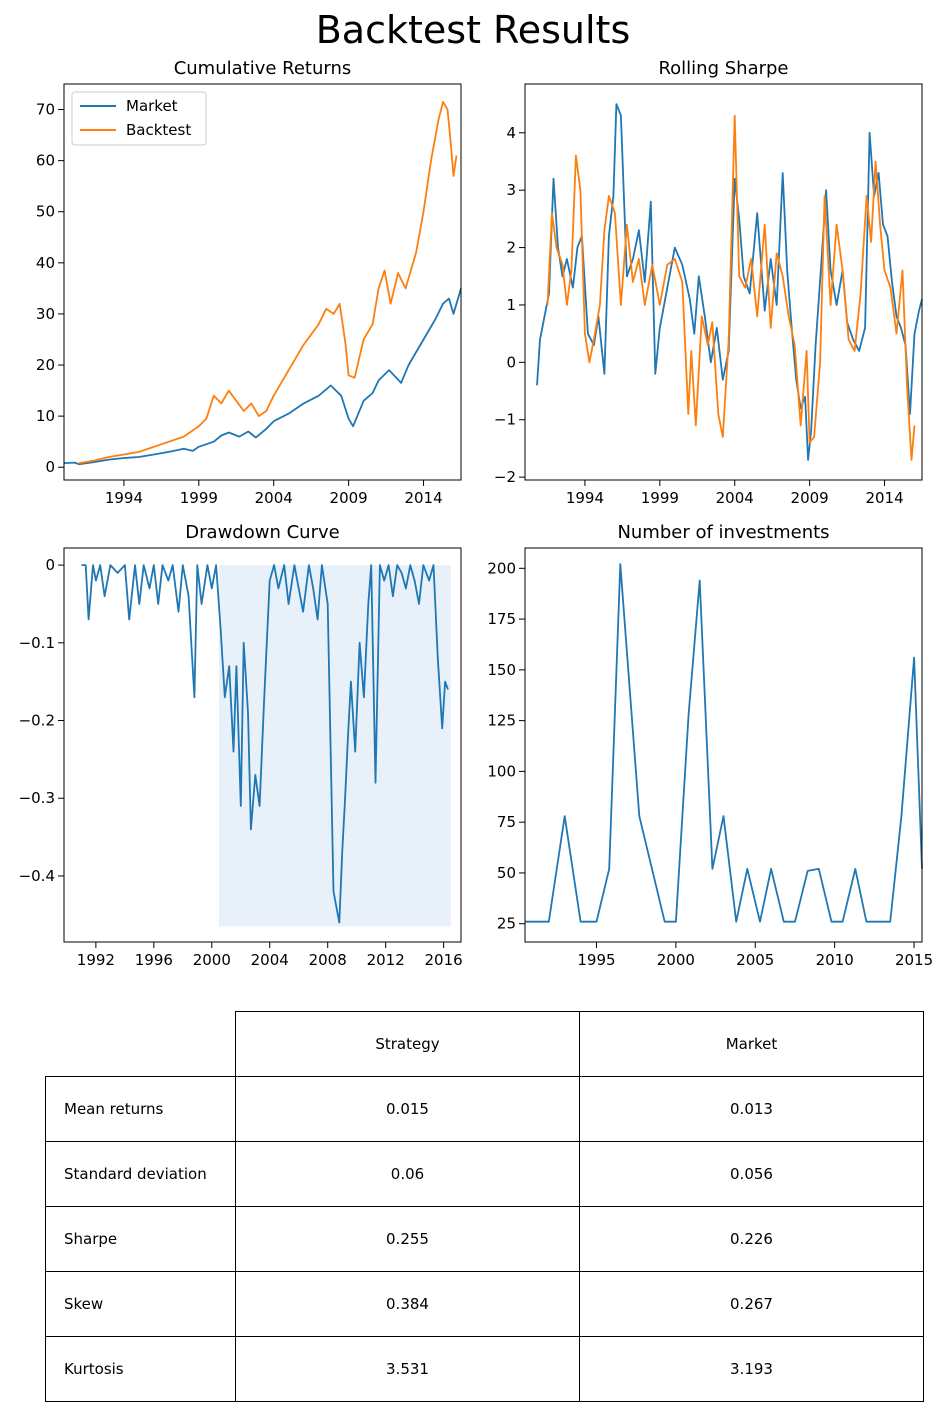 This screenshot has height=1417, width=946. Describe the element at coordinates (45, 161) in the screenshot. I see `y-tick-label: 60` at that location.